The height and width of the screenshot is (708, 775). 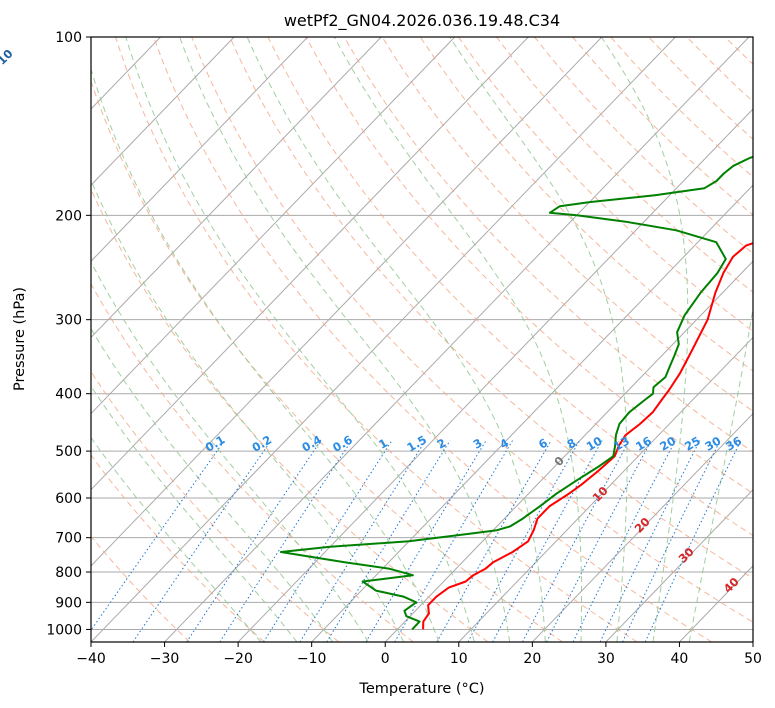 What do you see at coordinates (606, 659) in the screenshot?
I see `x-tick-label: 30` at bounding box center [606, 659].